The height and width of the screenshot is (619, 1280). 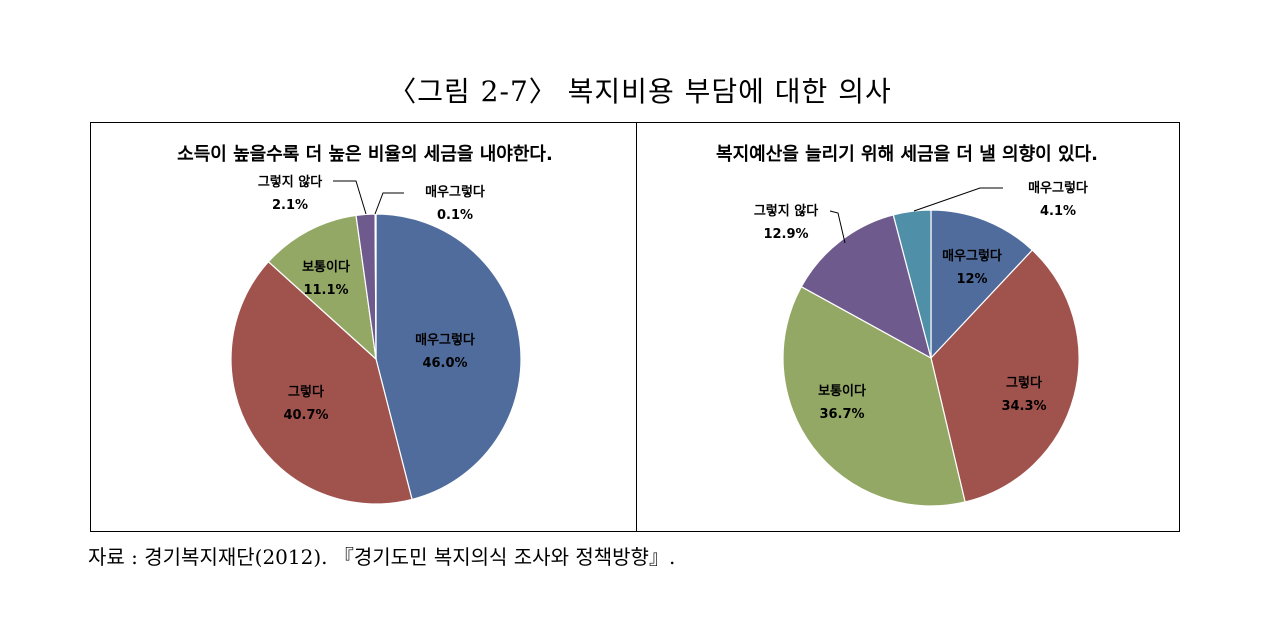 What do you see at coordinates (907, 154) in the screenshot?
I see `chart-title: 복지예산을 늘리기 위해 세금을 더 낼 의향이 있다.` at bounding box center [907, 154].